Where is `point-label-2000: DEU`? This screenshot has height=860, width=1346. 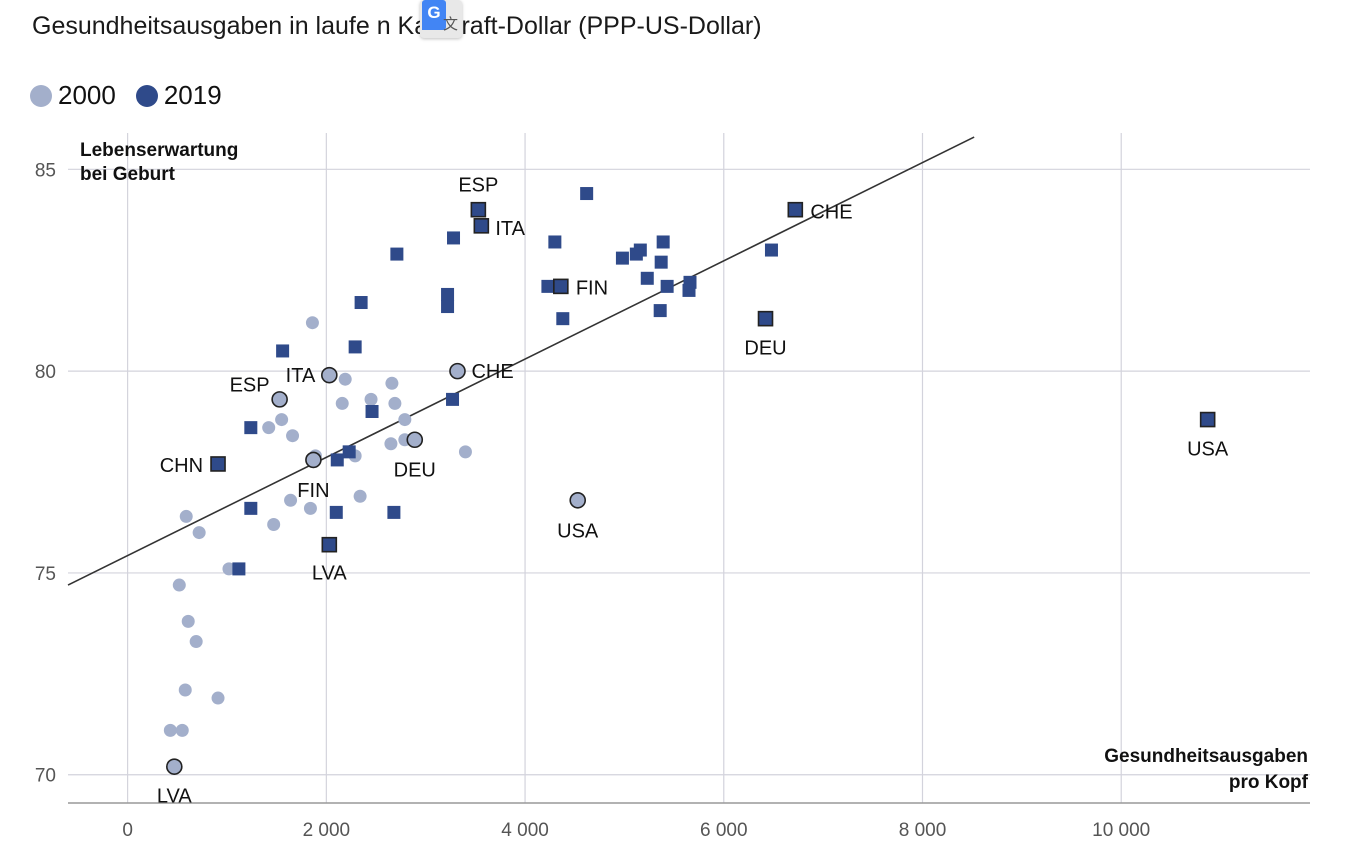
point-label-2000: DEU is located at coordinates (415, 471).